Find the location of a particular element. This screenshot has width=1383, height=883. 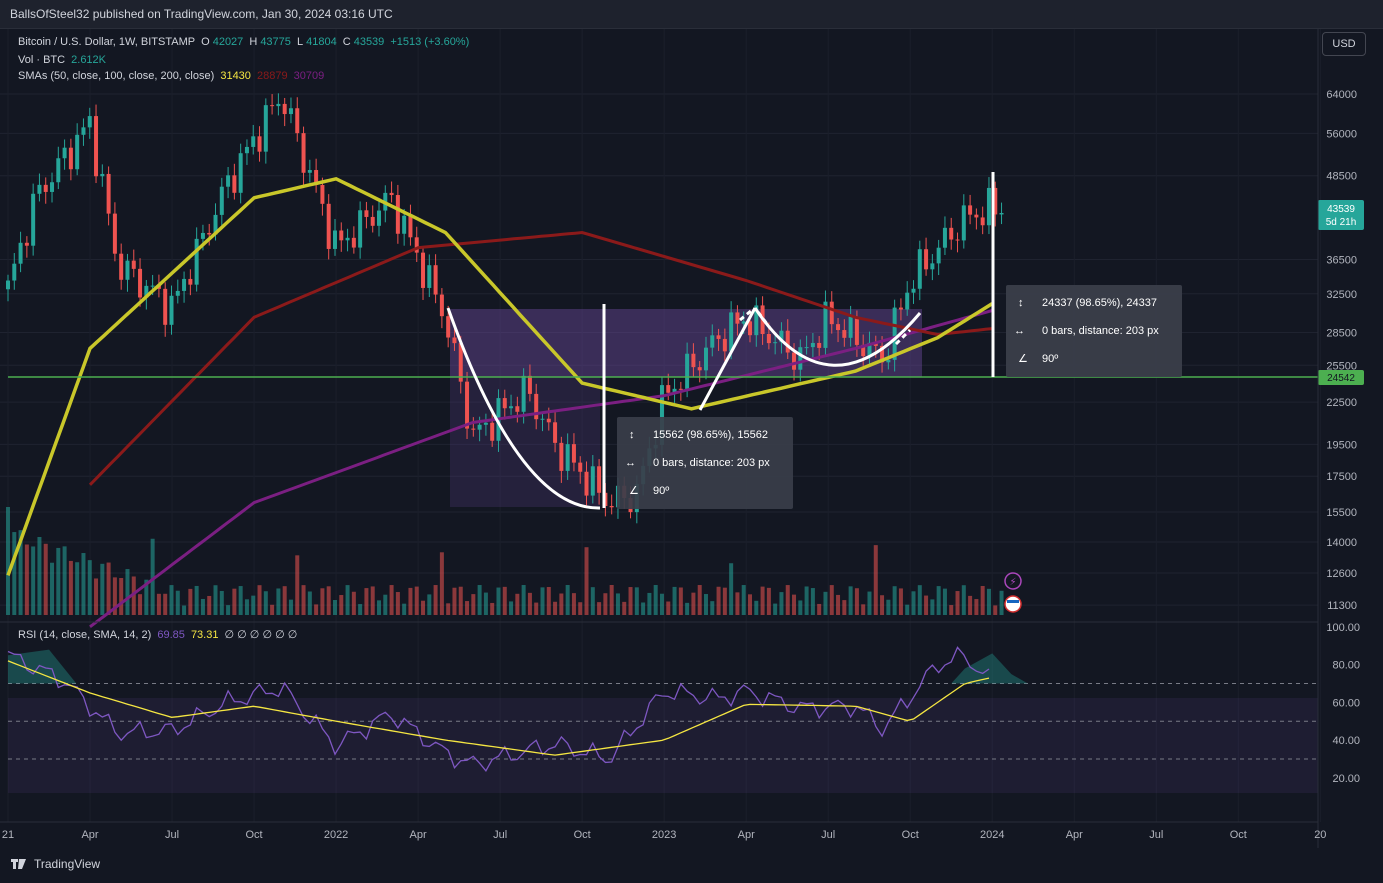

time-tick: Oct is located at coordinates (253, 835).